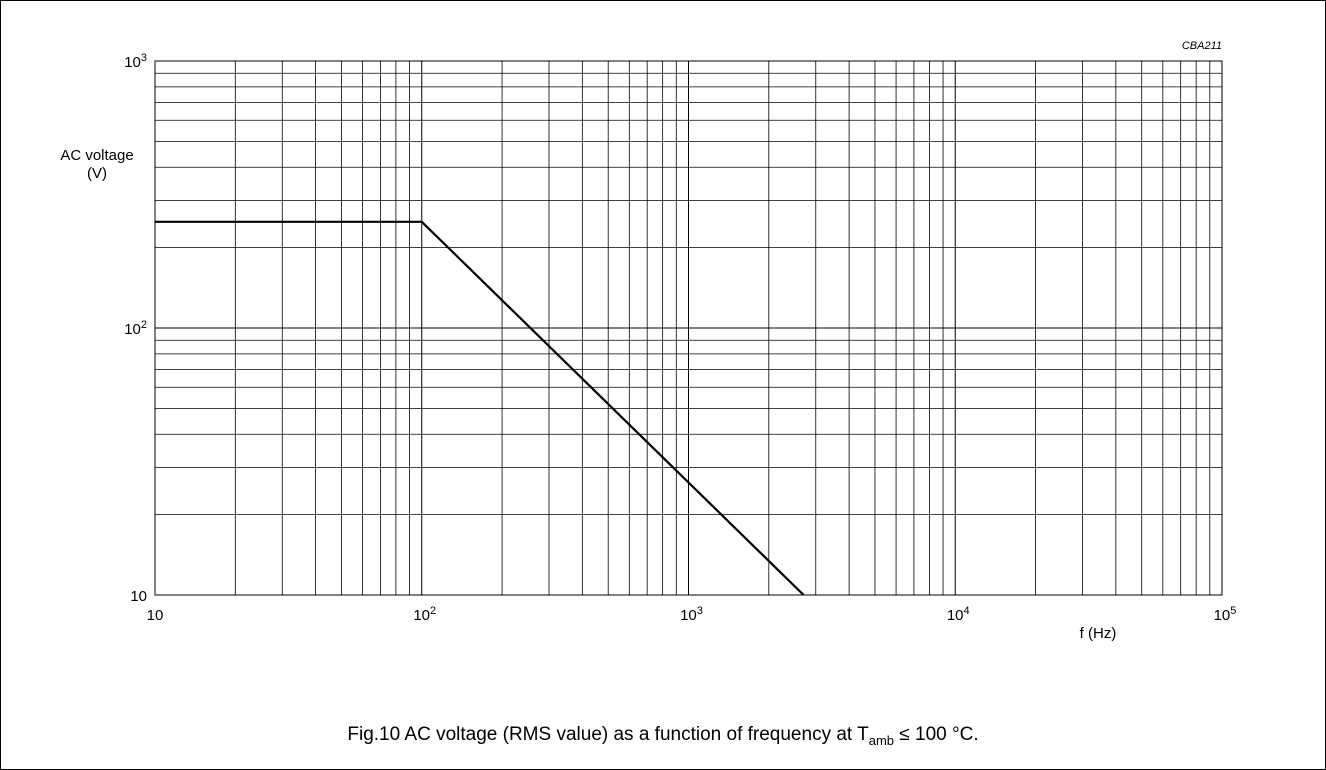  Describe the element at coordinates (96, 155) in the screenshot. I see `y-axis-label: AC voltage` at that location.